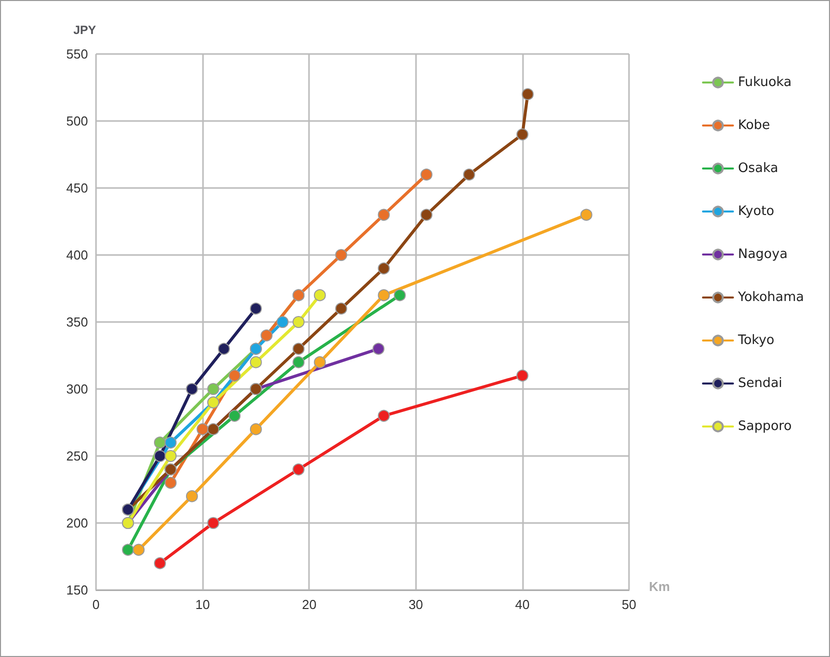 This screenshot has width=830, height=657. I want to click on x-tick-label: 40, so click(522, 604).